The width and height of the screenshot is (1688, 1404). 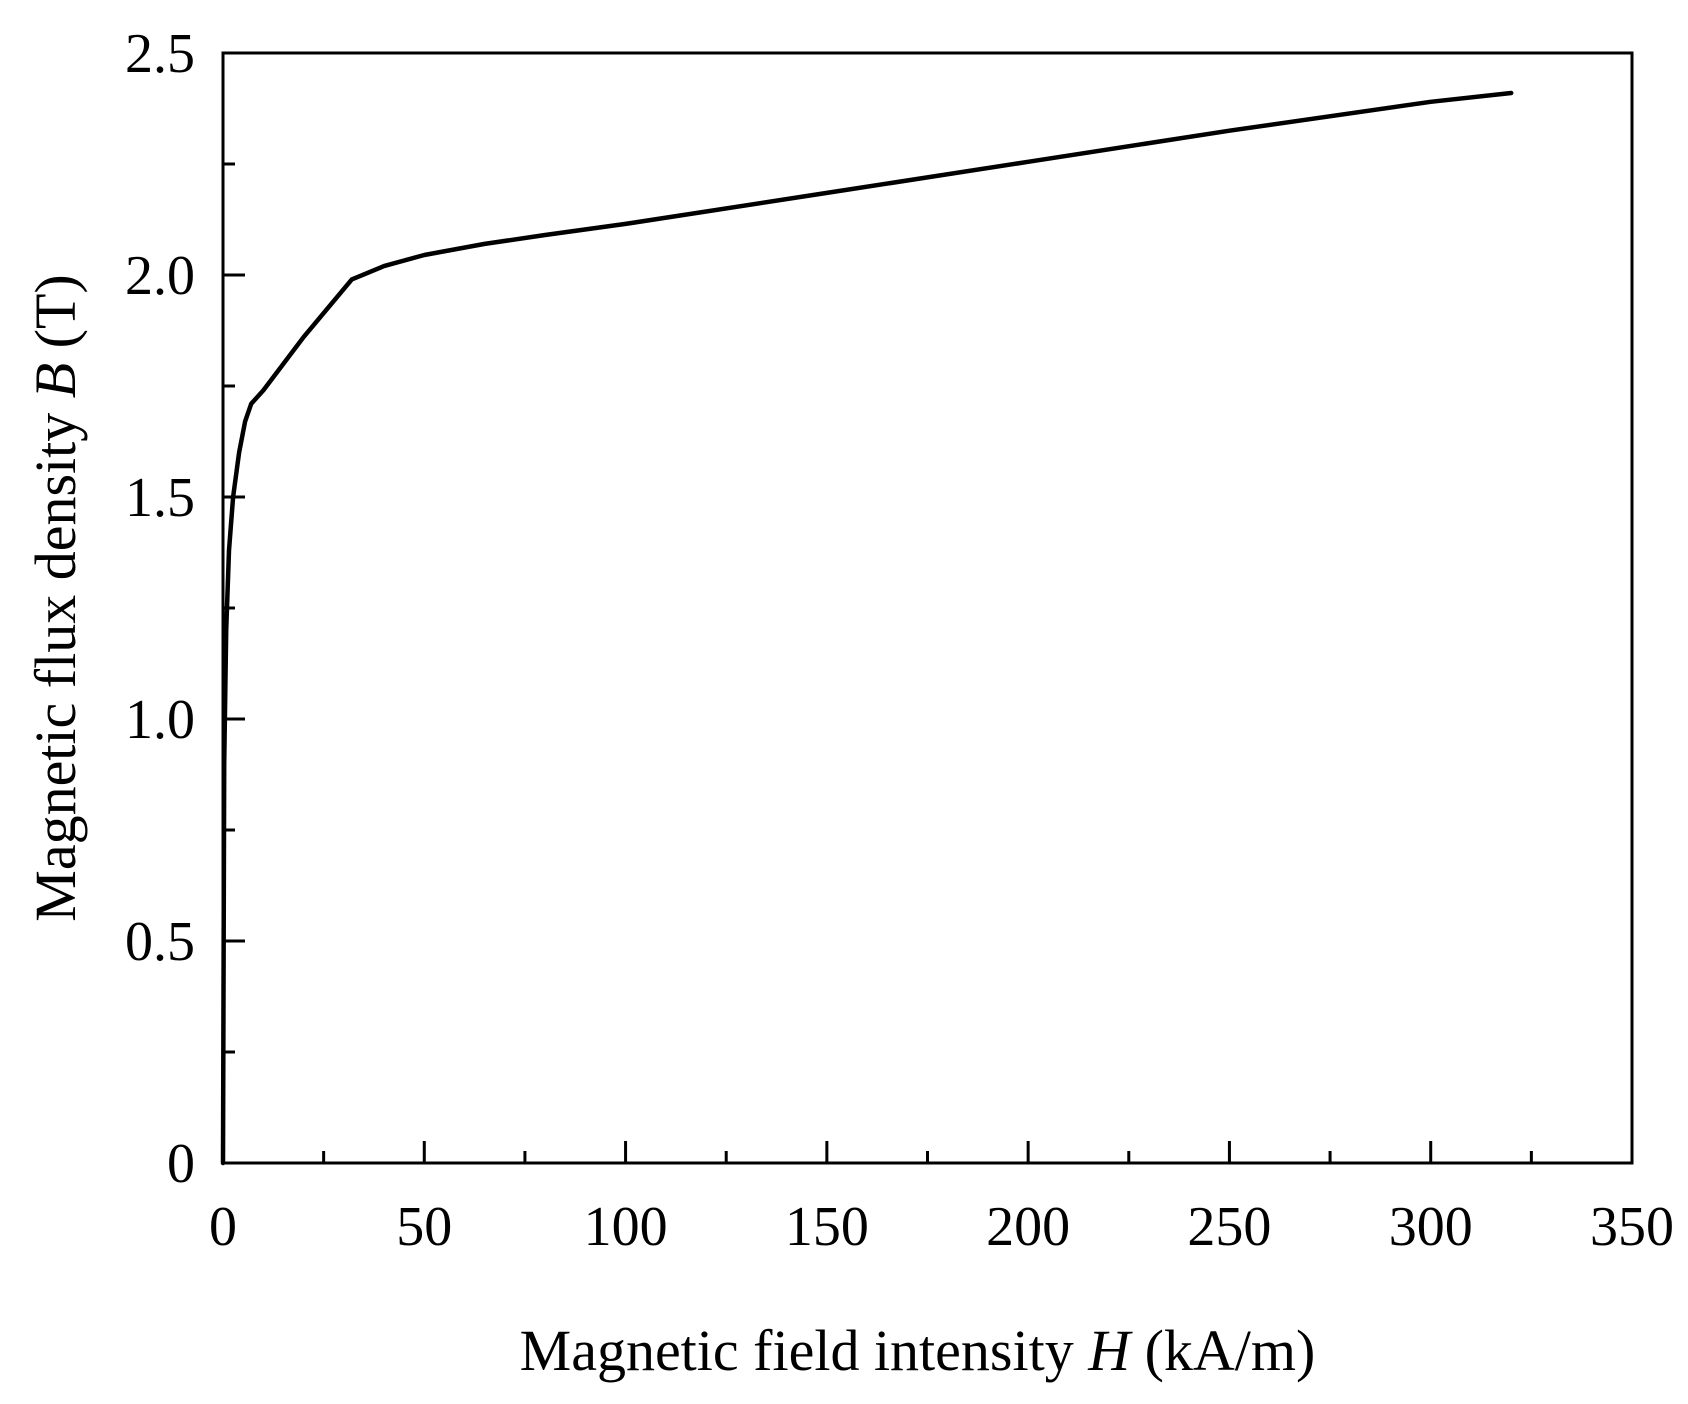 What do you see at coordinates (160, 276) in the screenshot?
I see `y-tick-label: 2.0` at bounding box center [160, 276].